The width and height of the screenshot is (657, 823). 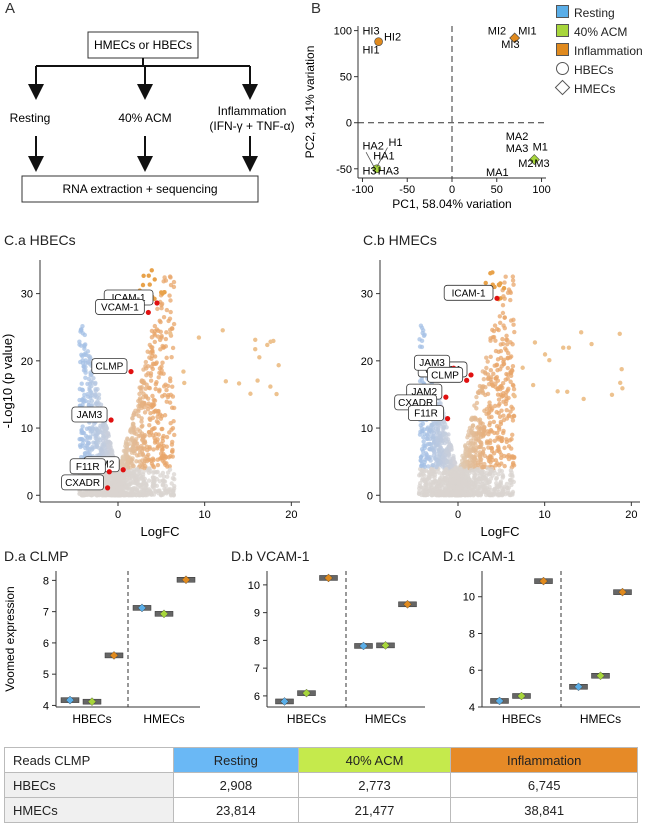 What do you see at coordinates (46, 675) in the screenshot?
I see `box-y-tick-label: 5` at bounding box center [46, 675].